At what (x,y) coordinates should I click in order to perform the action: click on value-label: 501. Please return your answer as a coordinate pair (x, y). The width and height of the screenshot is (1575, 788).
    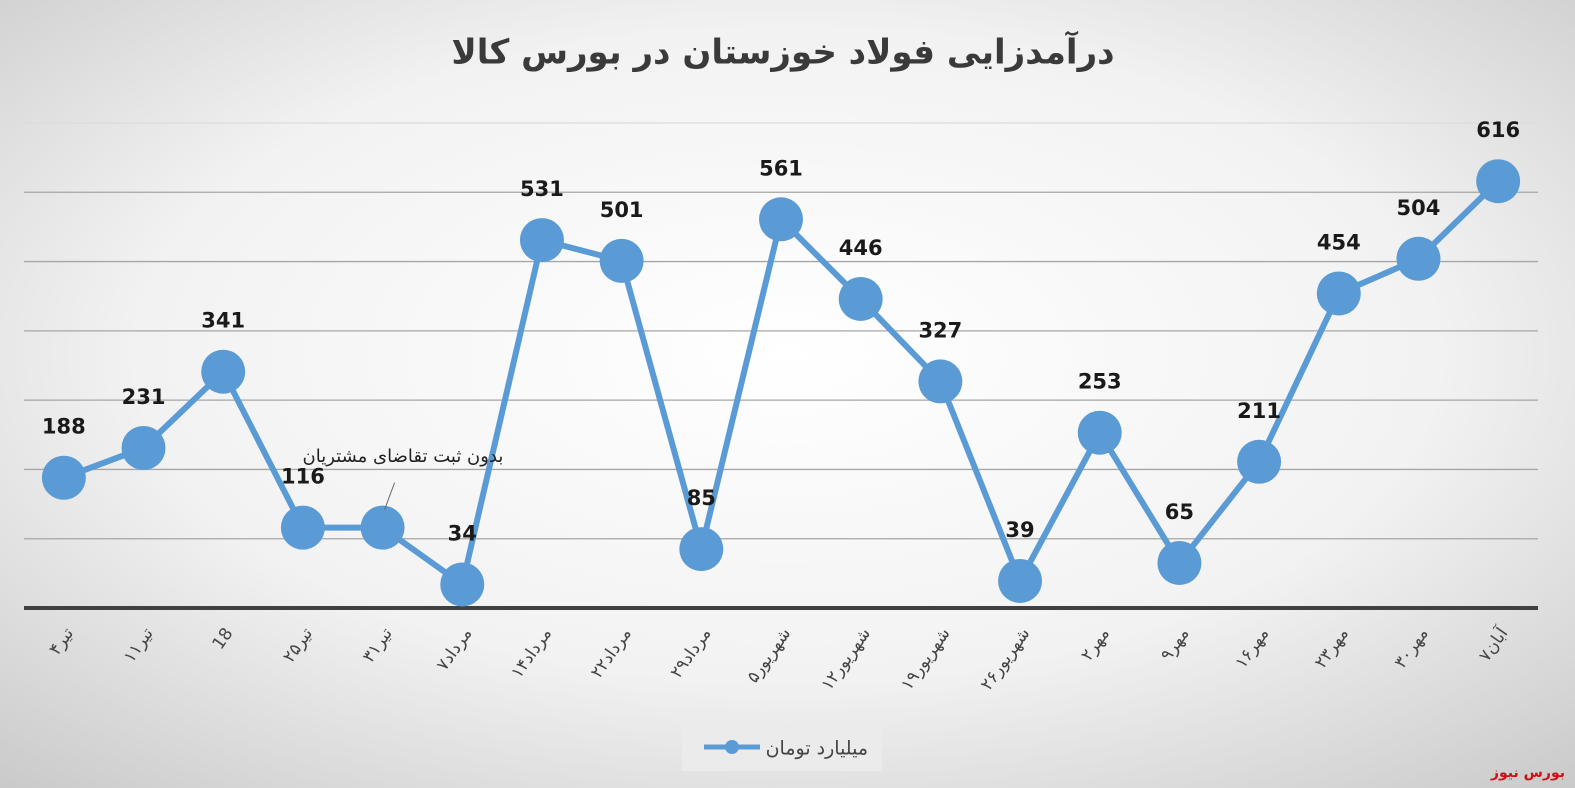
    Looking at the image, I should click on (622, 210).